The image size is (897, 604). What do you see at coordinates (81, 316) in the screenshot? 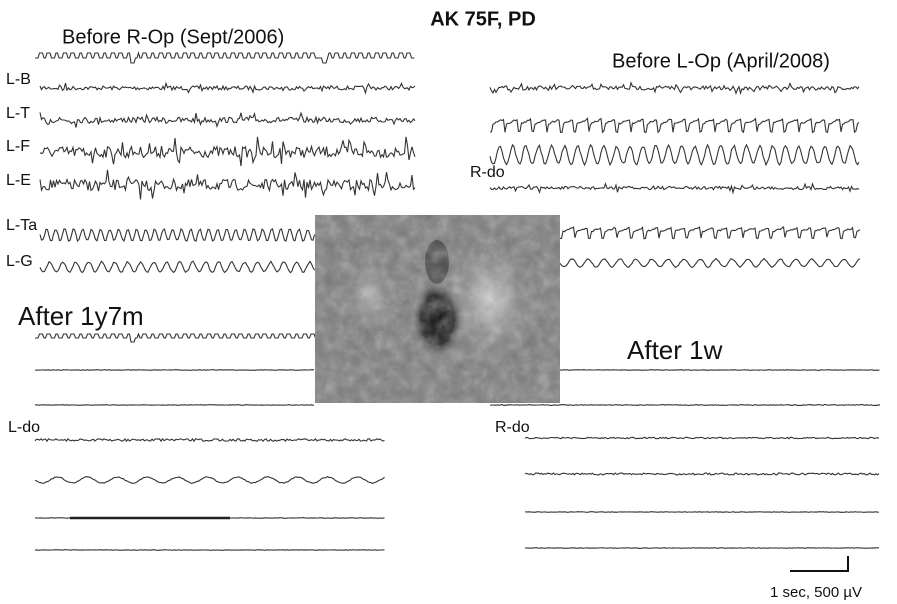
I see `panel-label: After 1y7m` at bounding box center [81, 316].